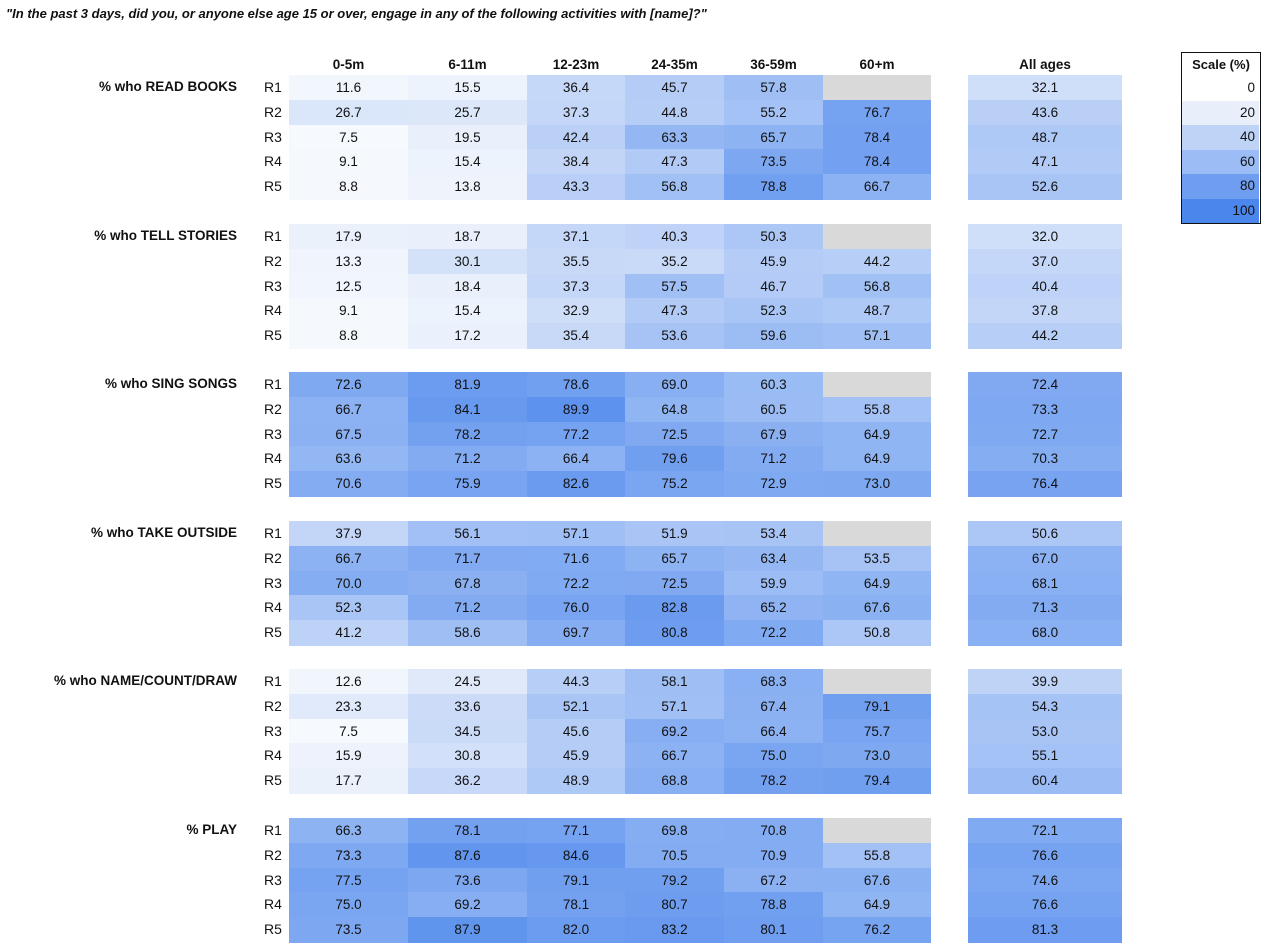 This screenshot has width=1280, height=950. What do you see at coordinates (576, 88) in the screenshot?
I see `heatmap-cell: 36.4` at bounding box center [576, 88].